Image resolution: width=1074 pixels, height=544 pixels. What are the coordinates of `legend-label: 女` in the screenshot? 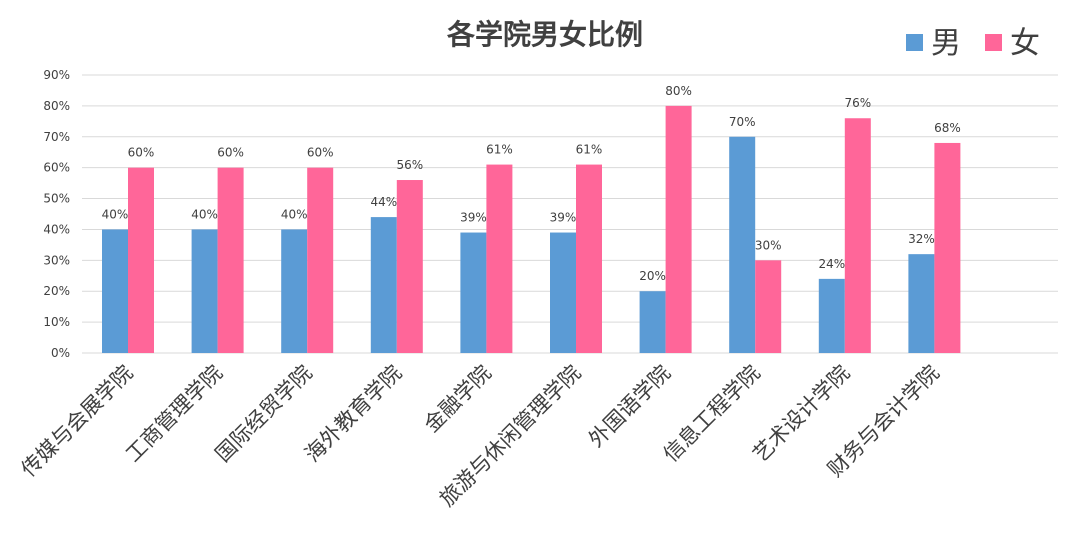 It's located at (1025, 43).